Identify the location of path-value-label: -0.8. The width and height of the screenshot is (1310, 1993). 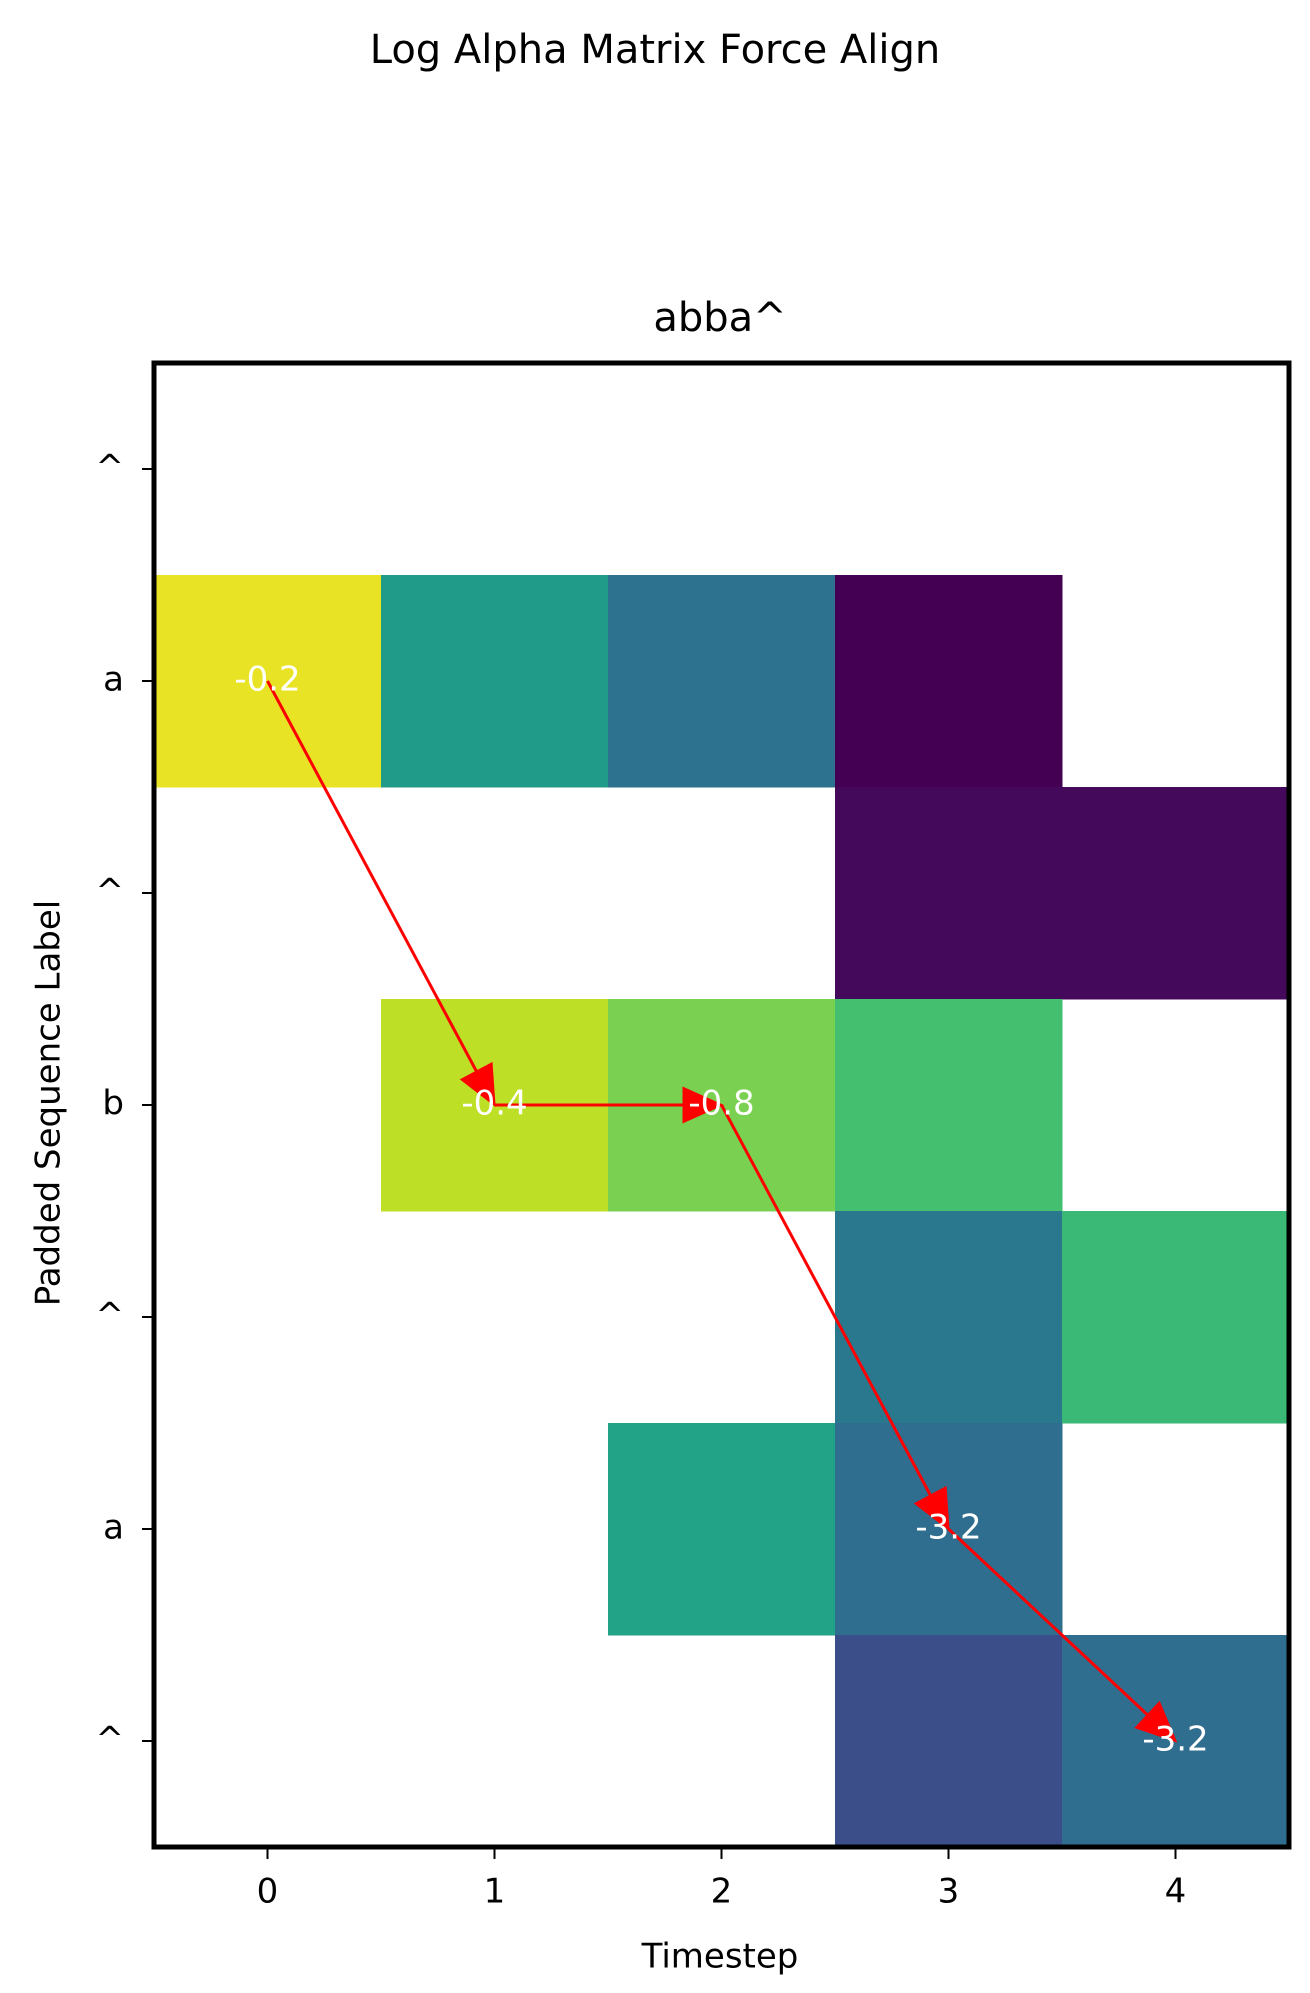
(721, 1104).